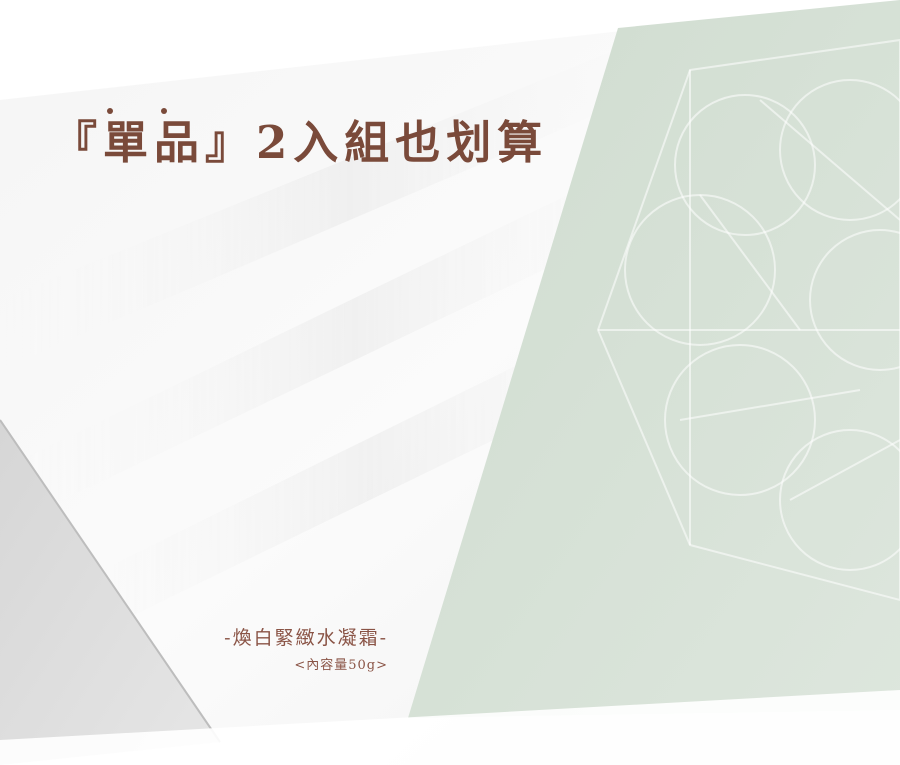 The width and height of the screenshot is (900, 765). Describe the element at coordinates (306, 650) in the screenshot. I see `product-label: -煥白緊緻水凝霜- <內容量50g>` at that location.